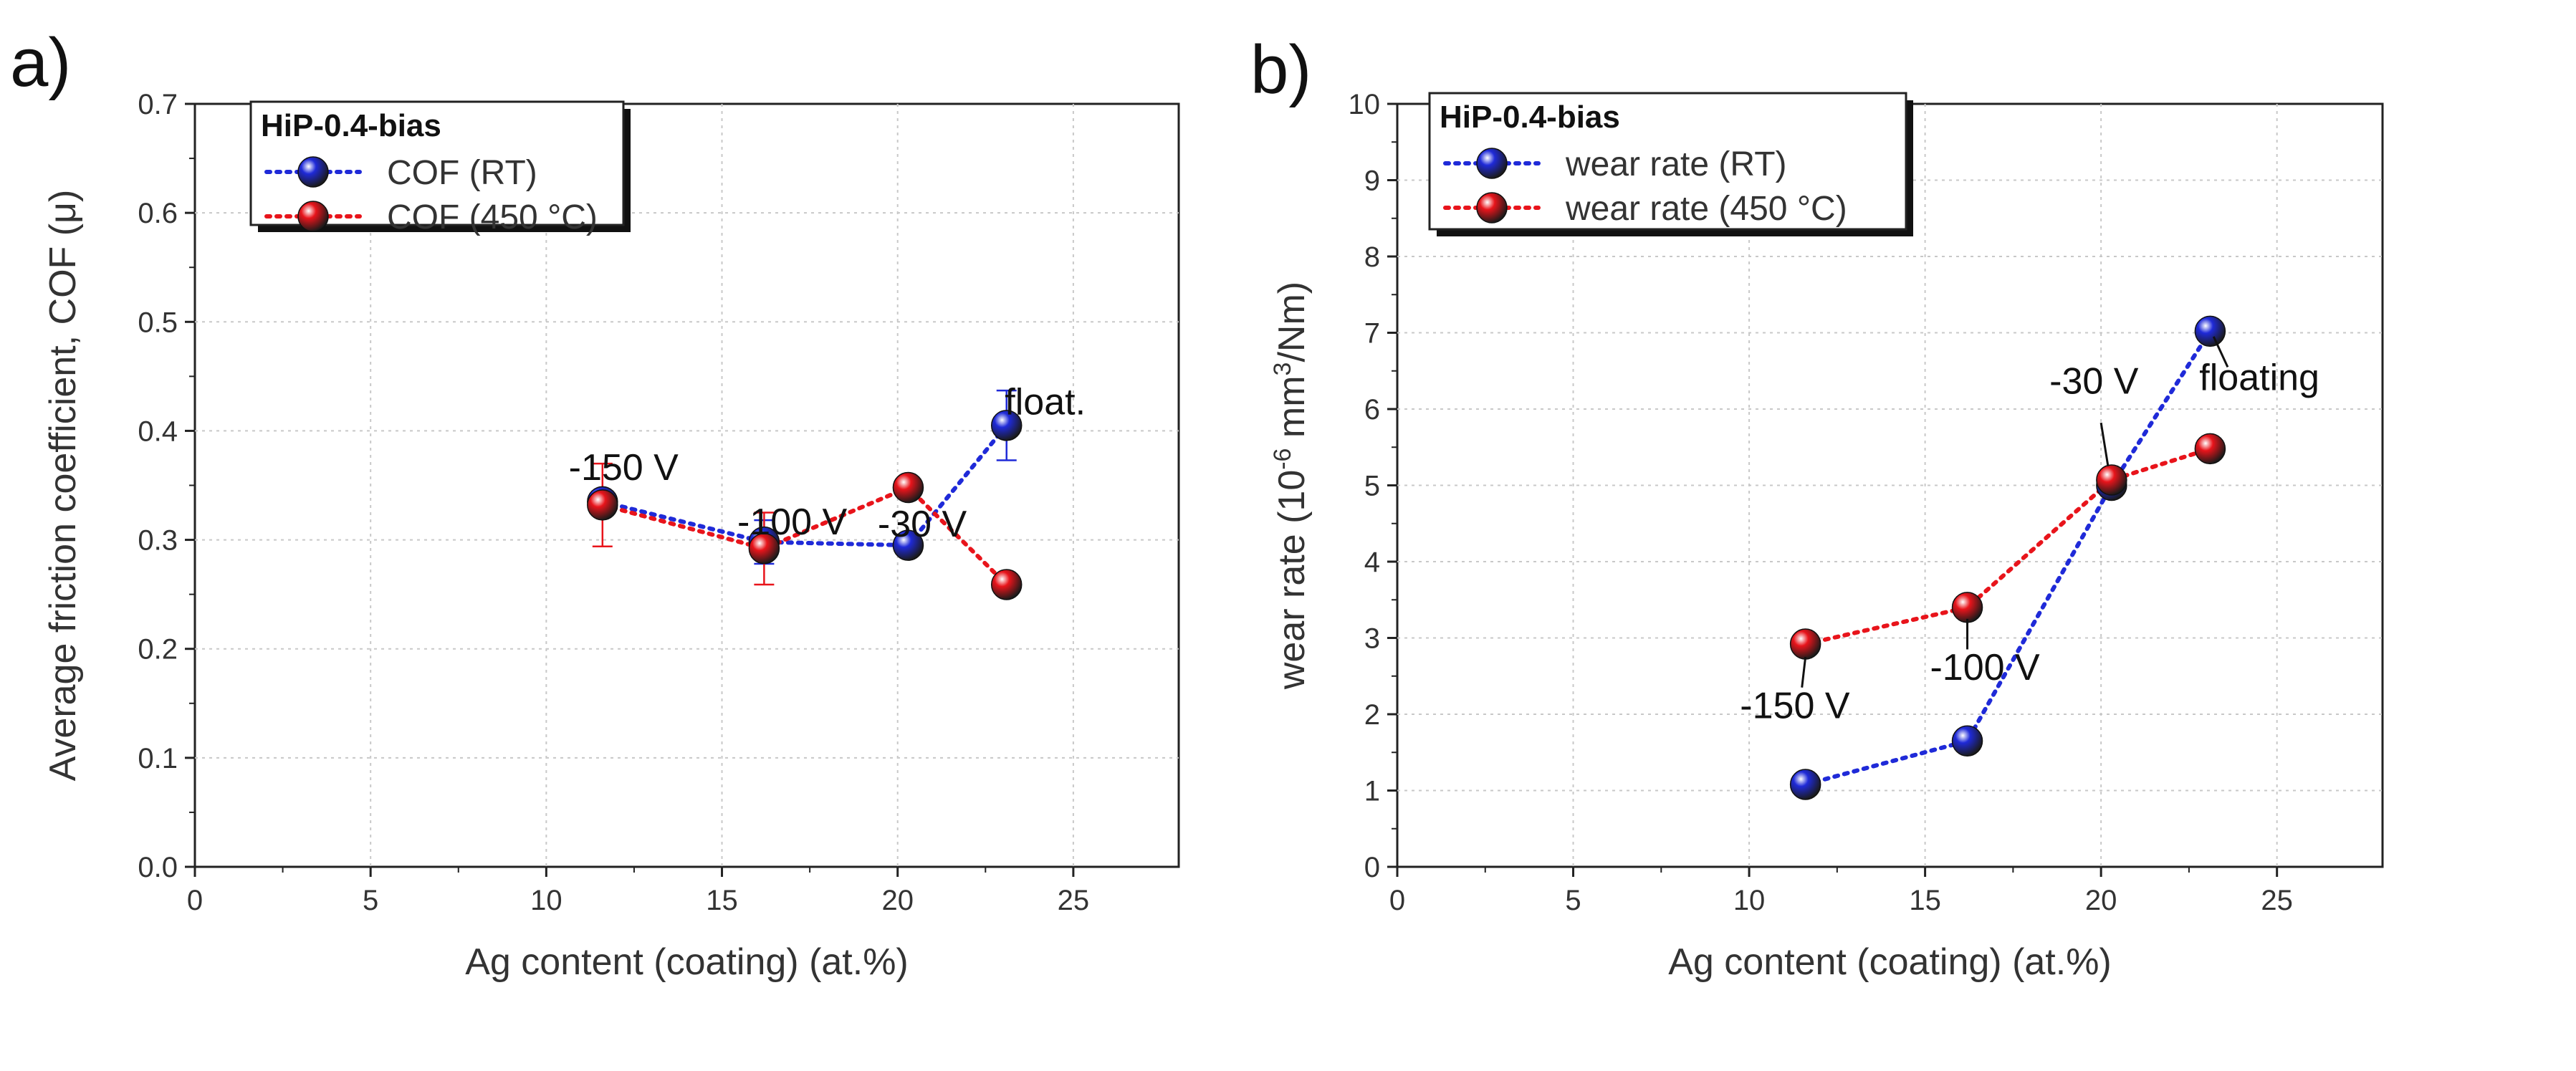 This screenshot has width=2576, height=1071. What do you see at coordinates (1372, 715) in the screenshot?
I see `y-tick-label: 2` at bounding box center [1372, 715].